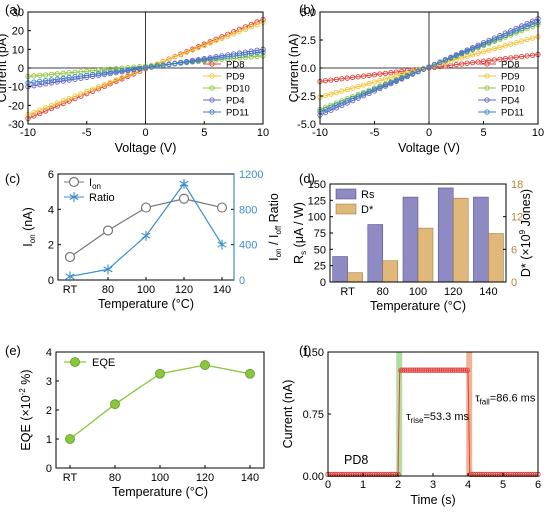 The height and width of the screenshot is (514, 550). What do you see at coordinates (496, 258) in the screenshot?
I see `bar-Dstar` at bounding box center [496, 258].